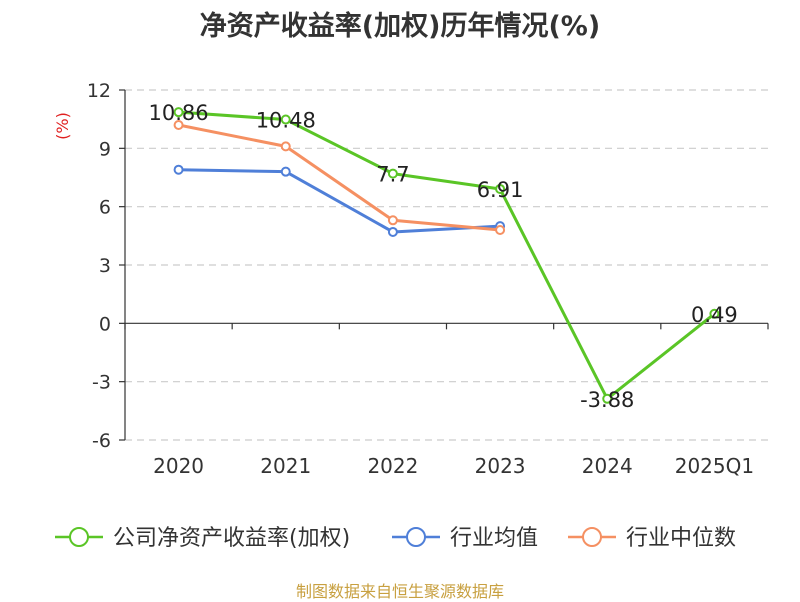 The height and width of the screenshot is (602, 800). Describe the element at coordinates (178, 466) in the screenshot. I see `x-tick-label: 2020` at that location.